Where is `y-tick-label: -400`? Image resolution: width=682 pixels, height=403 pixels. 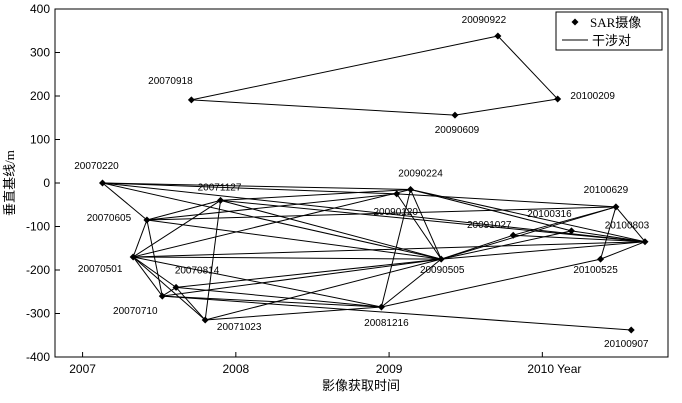
y-tick-label: -400 is located at coordinates (38, 357).